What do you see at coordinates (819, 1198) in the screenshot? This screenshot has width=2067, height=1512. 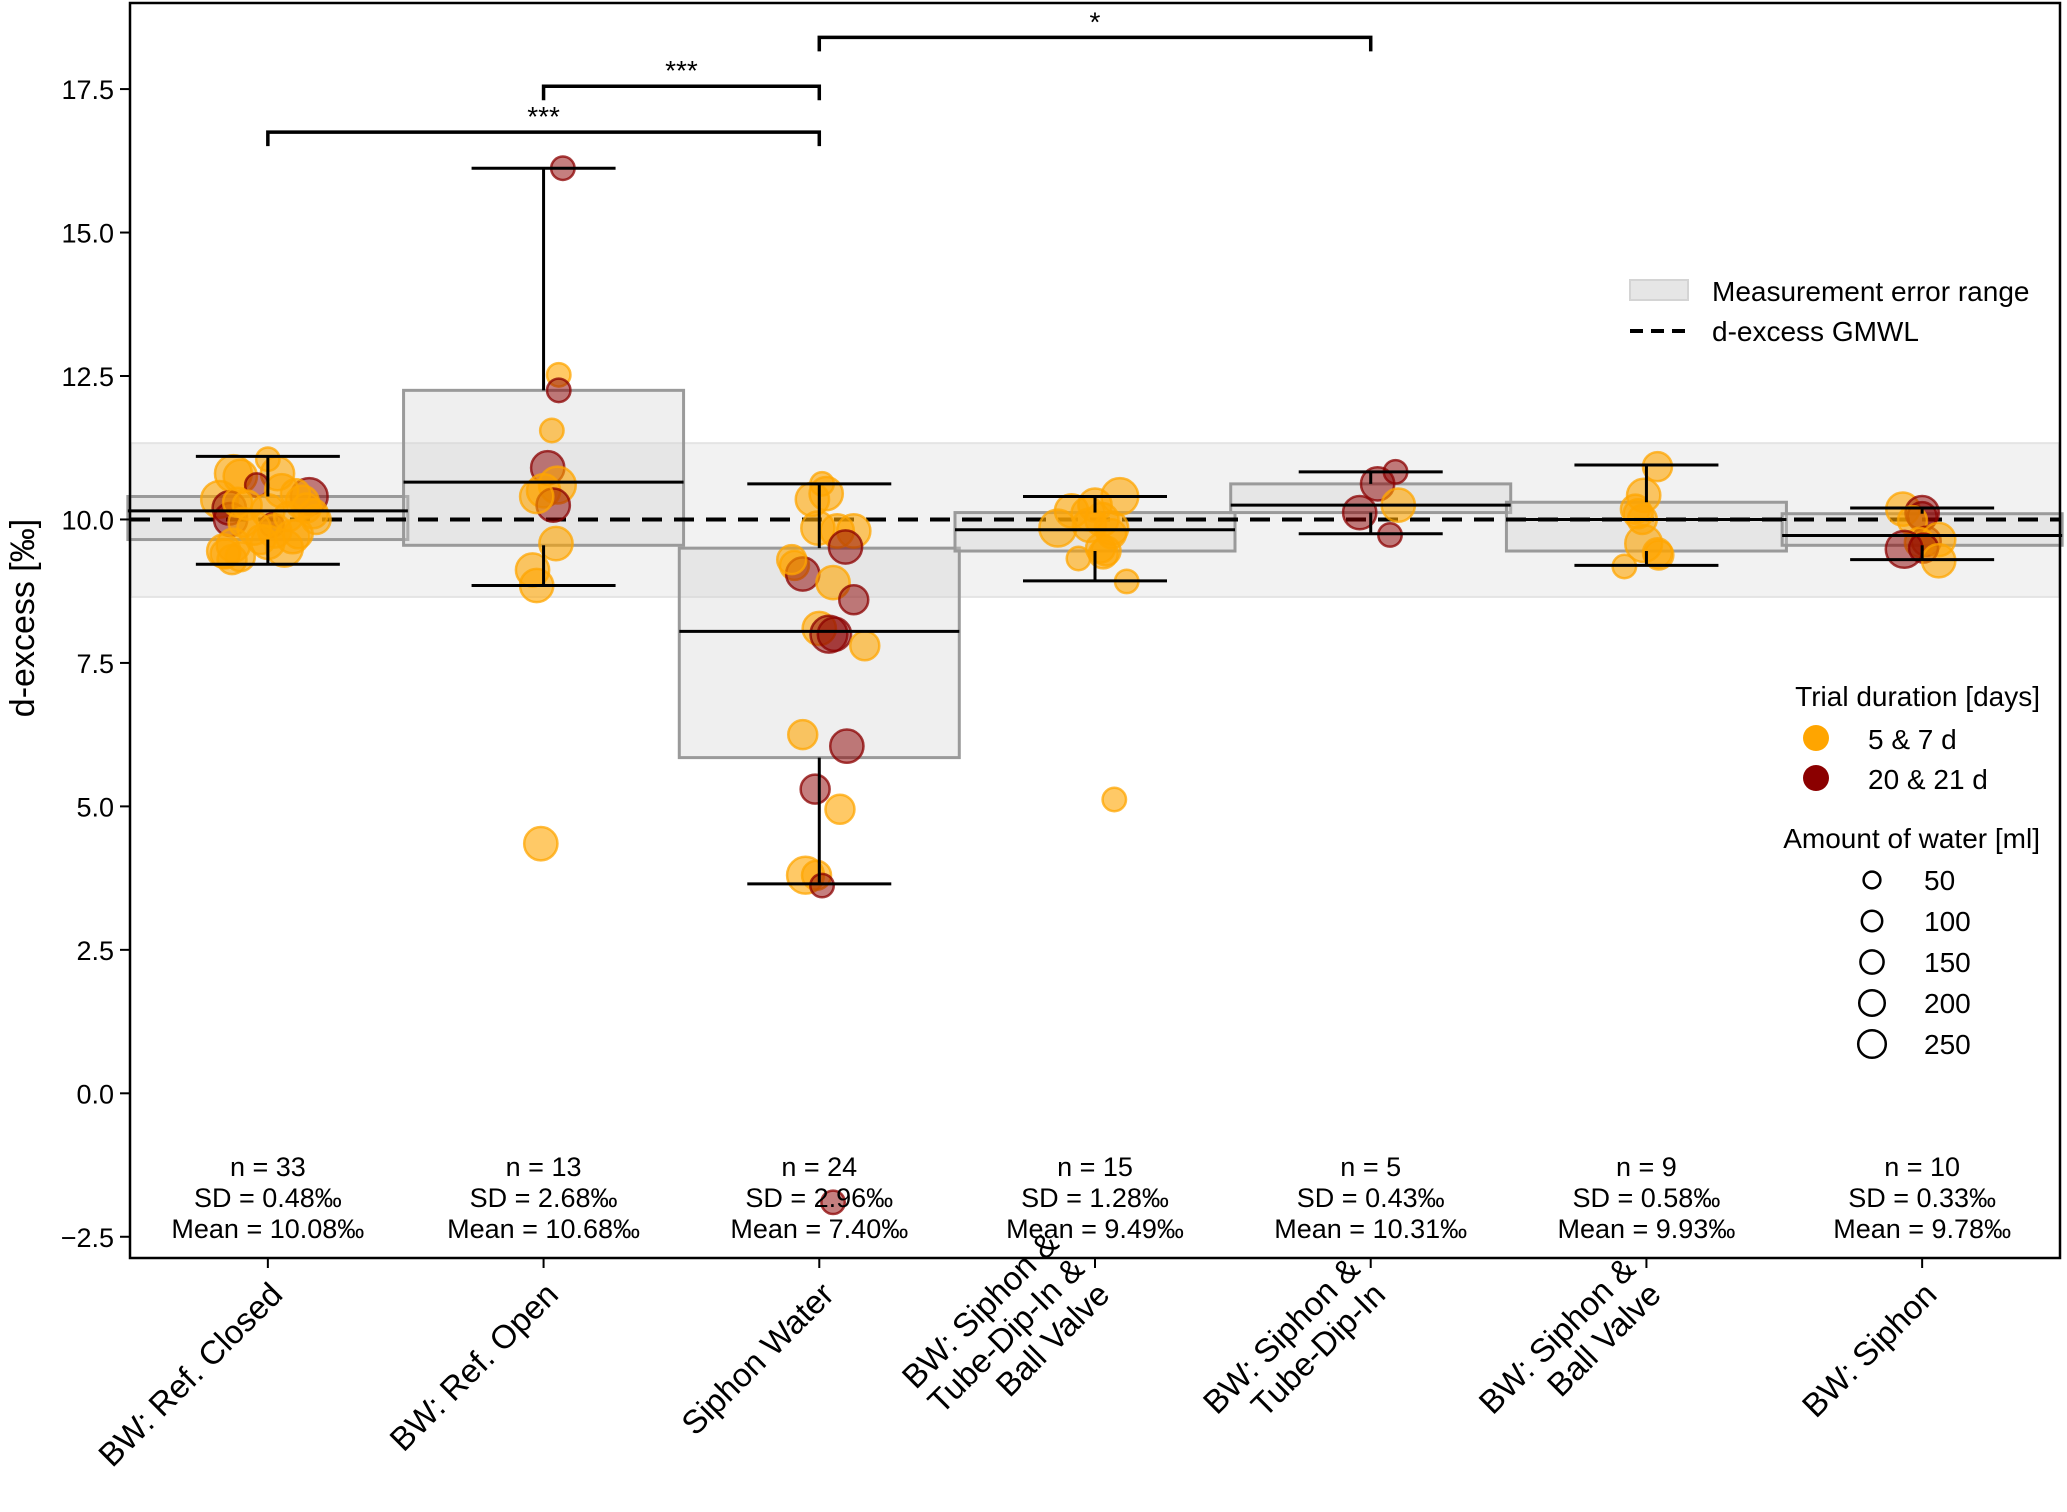 I see `stat-sd: SD = 2.96‰` at bounding box center [819, 1198].